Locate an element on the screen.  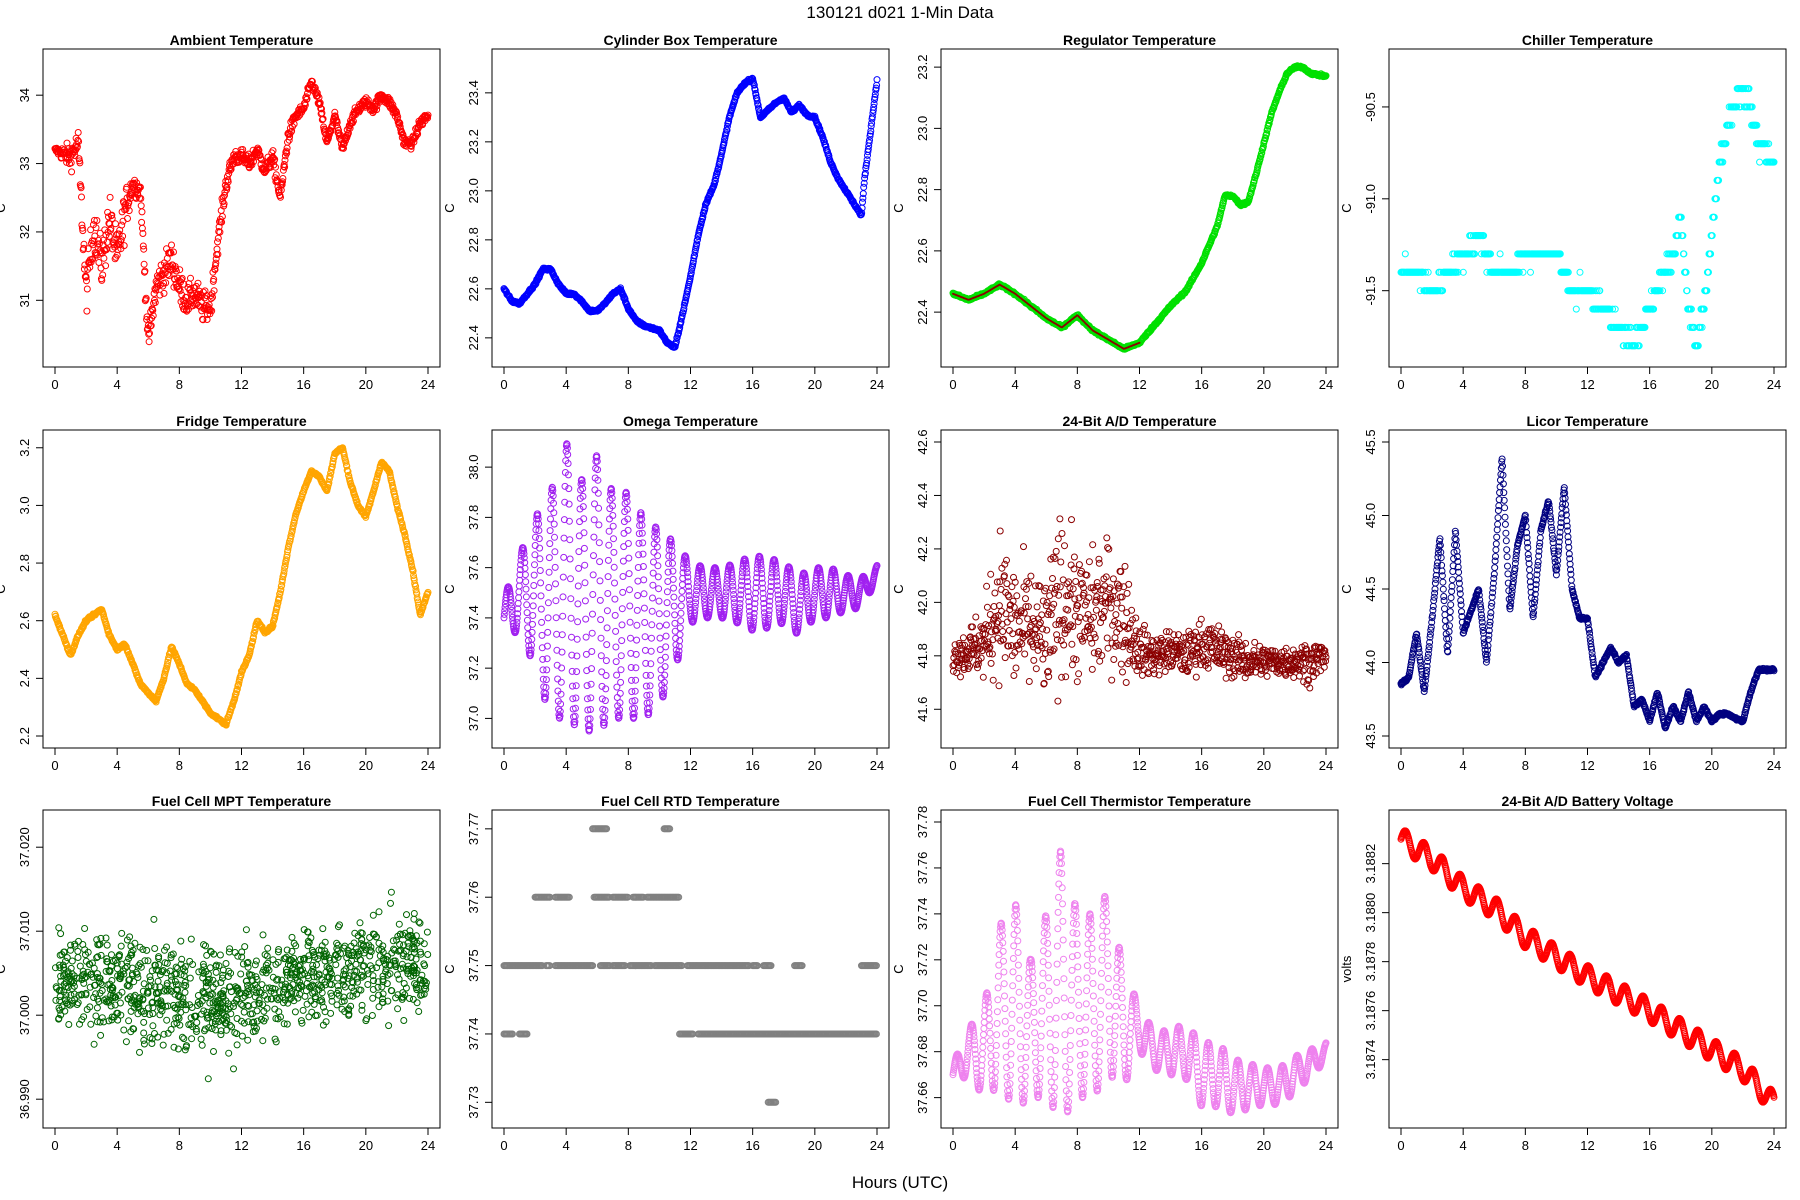
panel-ambient-temperature-xtick-label: 16 is located at coordinates (303, 384).